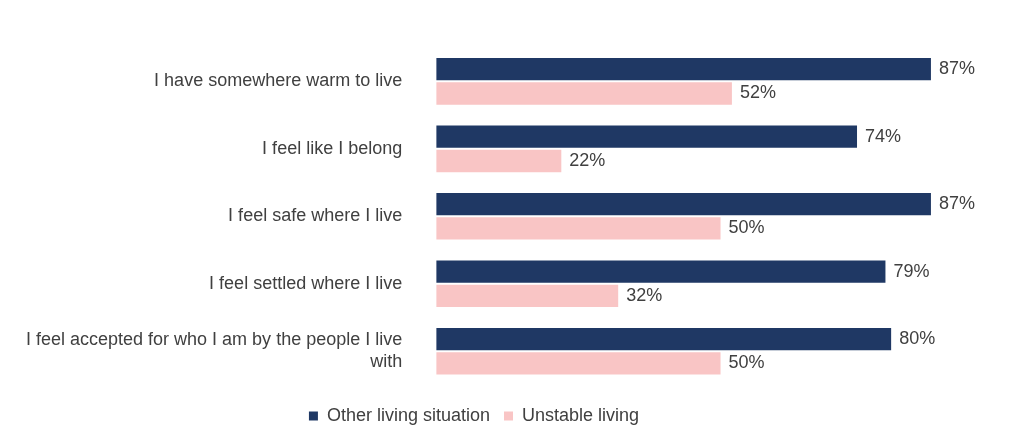 The width and height of the screenshot is (1010, 435). Describe the element at coordinates (306, 282) in the screenshot. I see `y-tick-label: I feel settled where I live` at that location.